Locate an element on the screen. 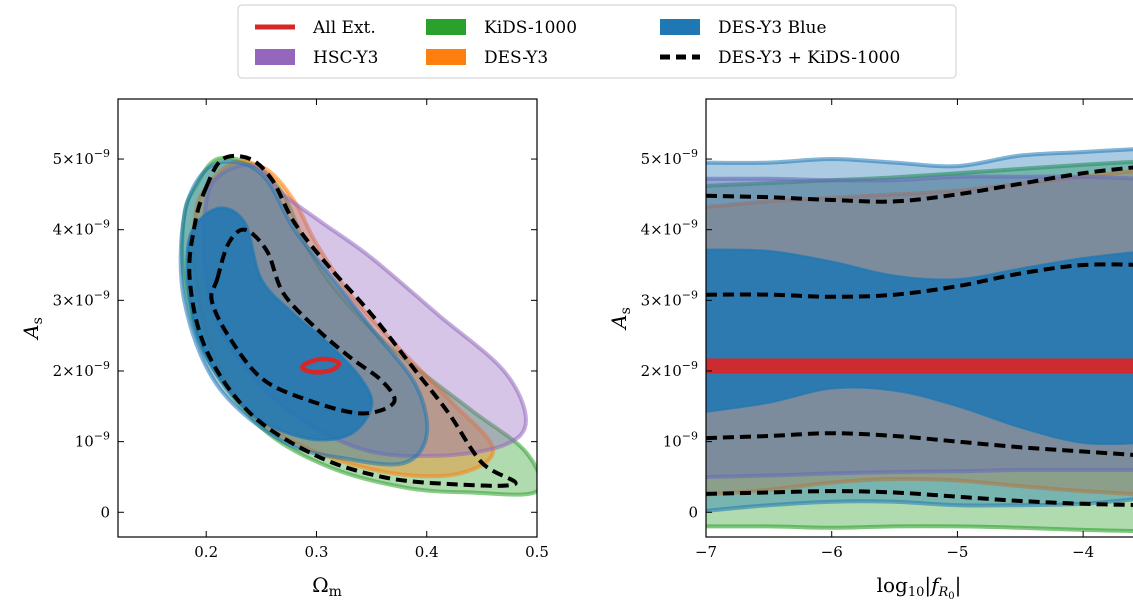 The height and width of the screenshot is (601, 1133). legend-swatch-des-y3-blue is located at coordinates (680, 27).